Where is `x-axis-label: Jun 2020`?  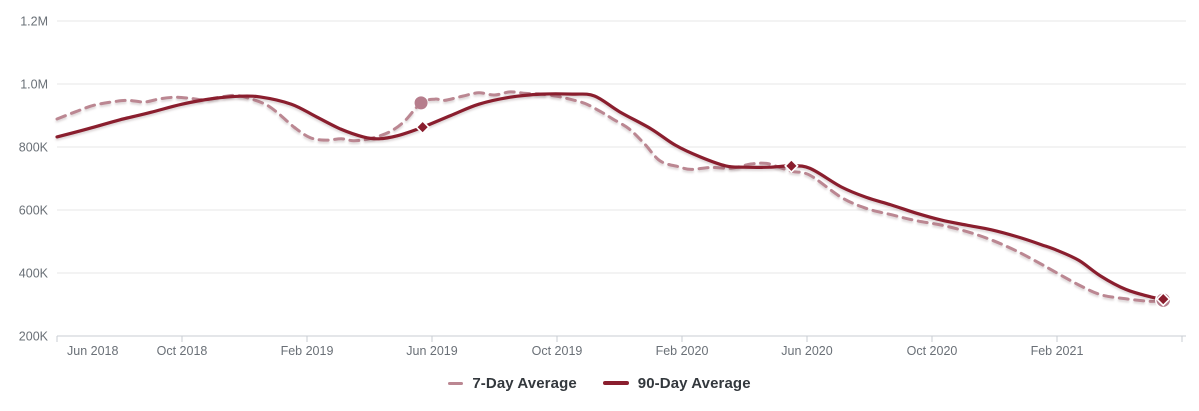
x-axis-label: Jun 2020 is located at coordinates (806, 351).